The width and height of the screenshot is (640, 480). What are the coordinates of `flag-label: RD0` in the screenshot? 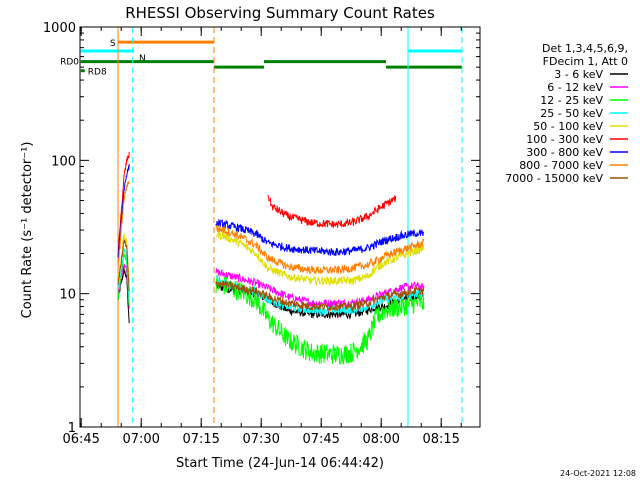 It's located at (69, 63).